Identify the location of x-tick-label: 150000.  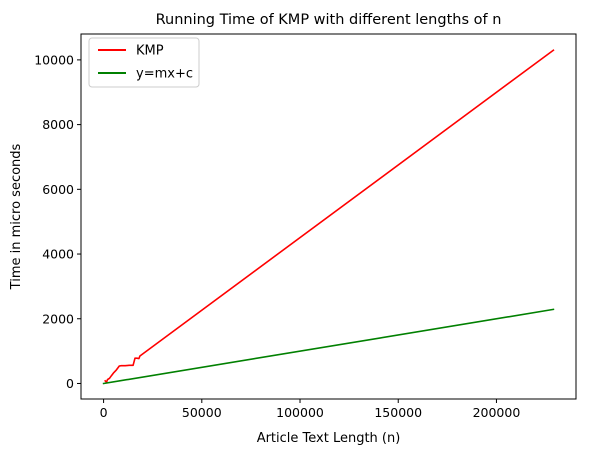
(398, 412).